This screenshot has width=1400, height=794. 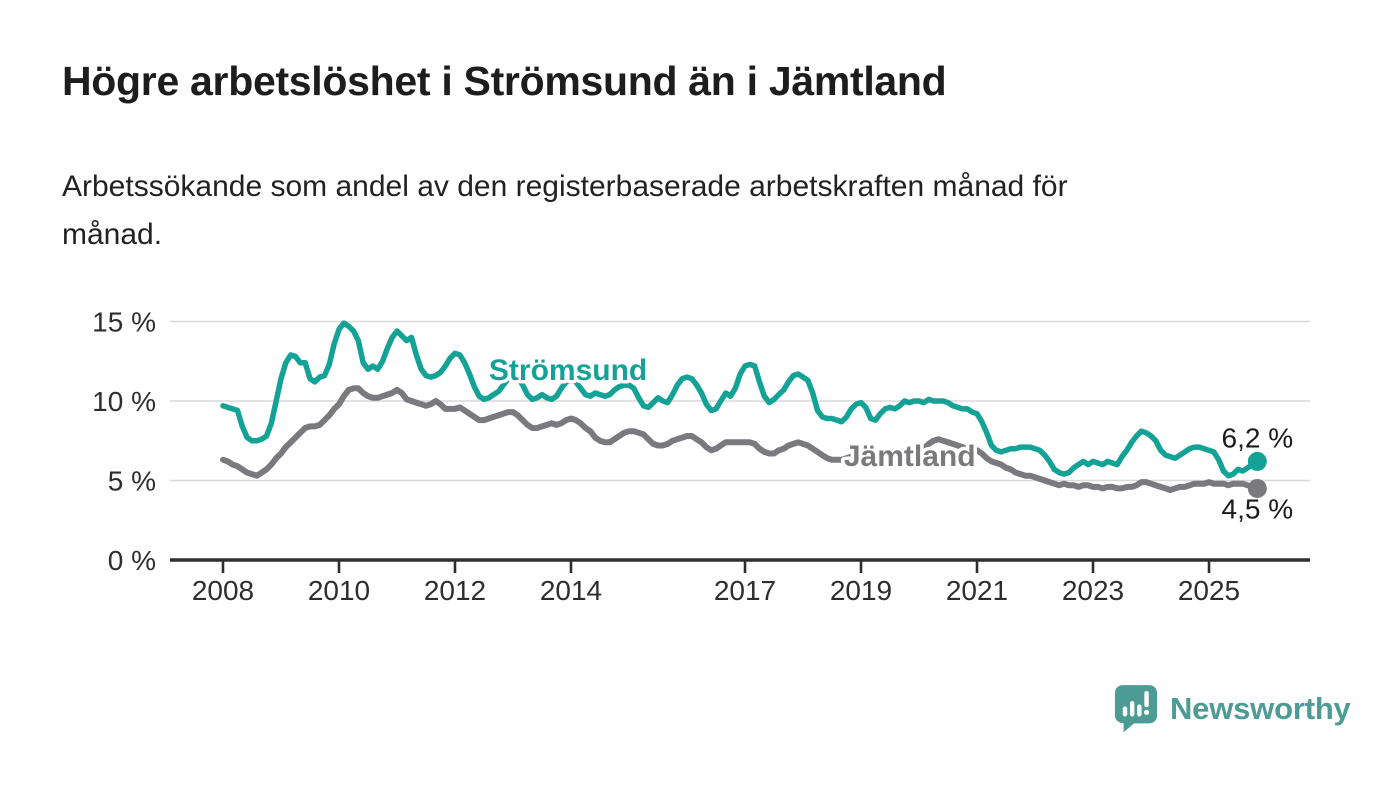 I want to click on y-axis-label-15: 15 %, so click(x=124, y=322).